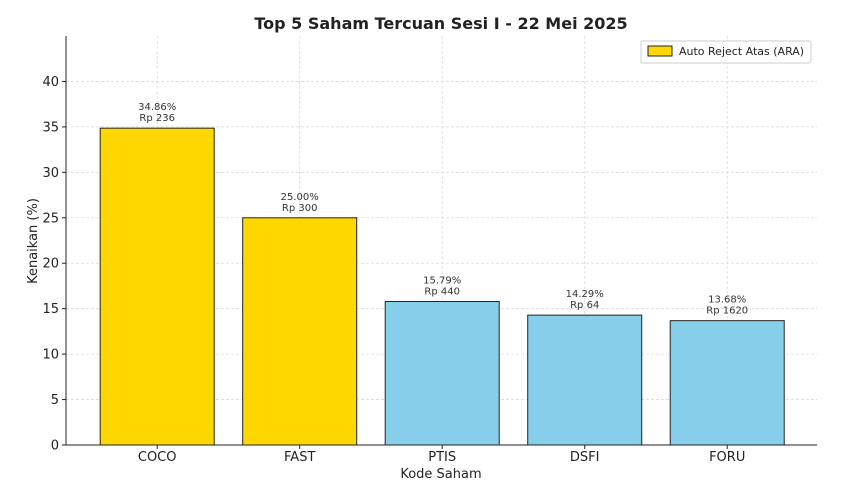 The height and width of the screenshot is (482, 858). What do you see at coordinates (585, 380) in the screenshot?
I see `bar-dsfi` at bounding box center [585, 380].